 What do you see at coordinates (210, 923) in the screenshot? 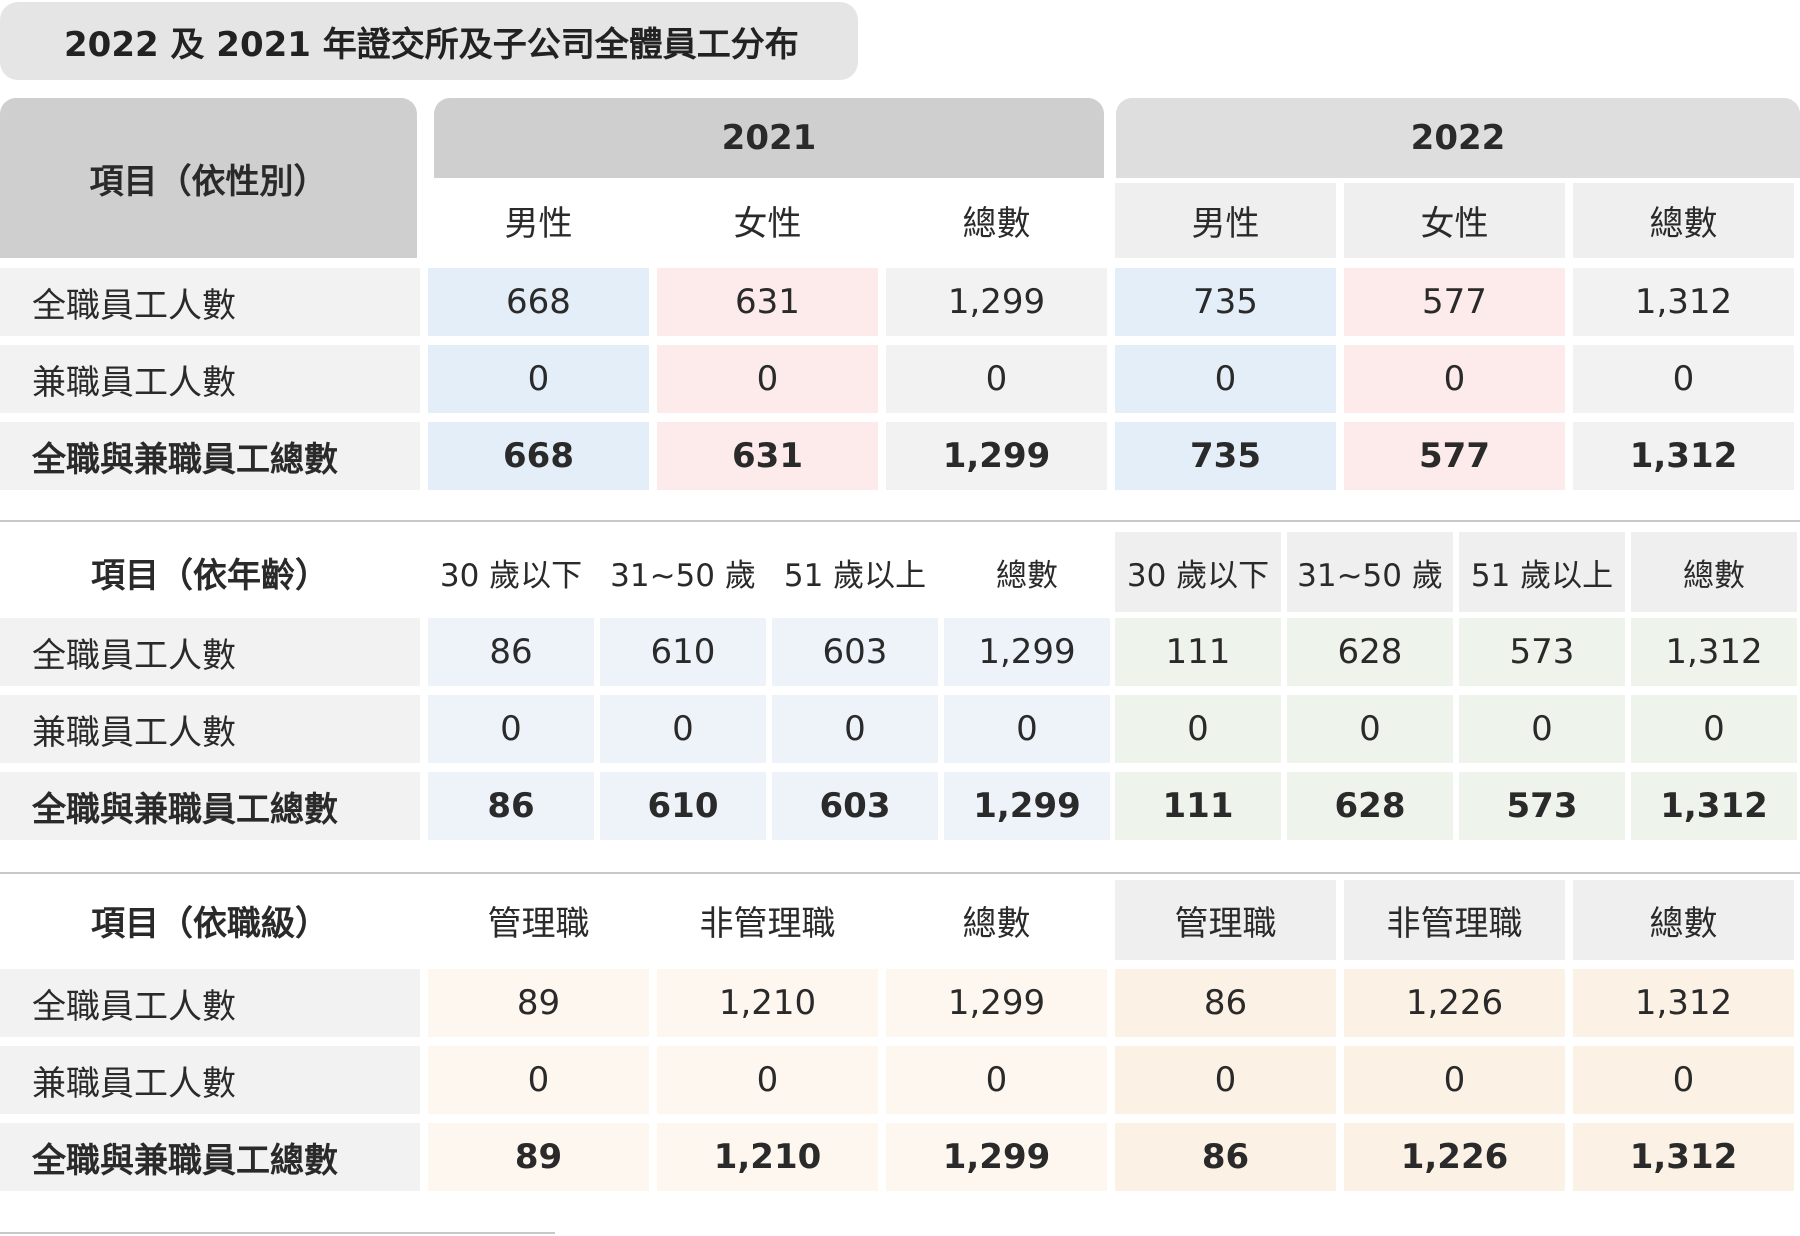
I see `rank-header: 項目（依職級）` at bounding box center [210, 923].